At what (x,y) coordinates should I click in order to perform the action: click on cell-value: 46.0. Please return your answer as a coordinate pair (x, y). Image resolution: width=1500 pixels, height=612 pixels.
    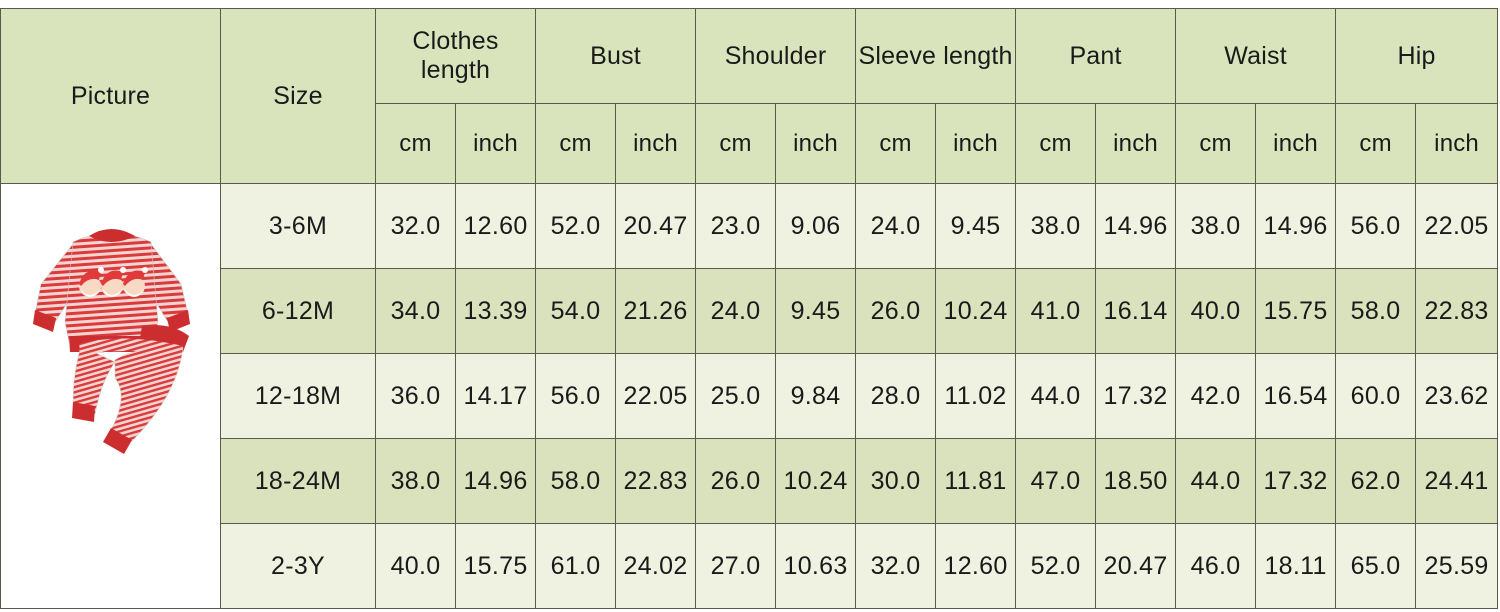
    Looking at the image, I should click on (1216, 566).